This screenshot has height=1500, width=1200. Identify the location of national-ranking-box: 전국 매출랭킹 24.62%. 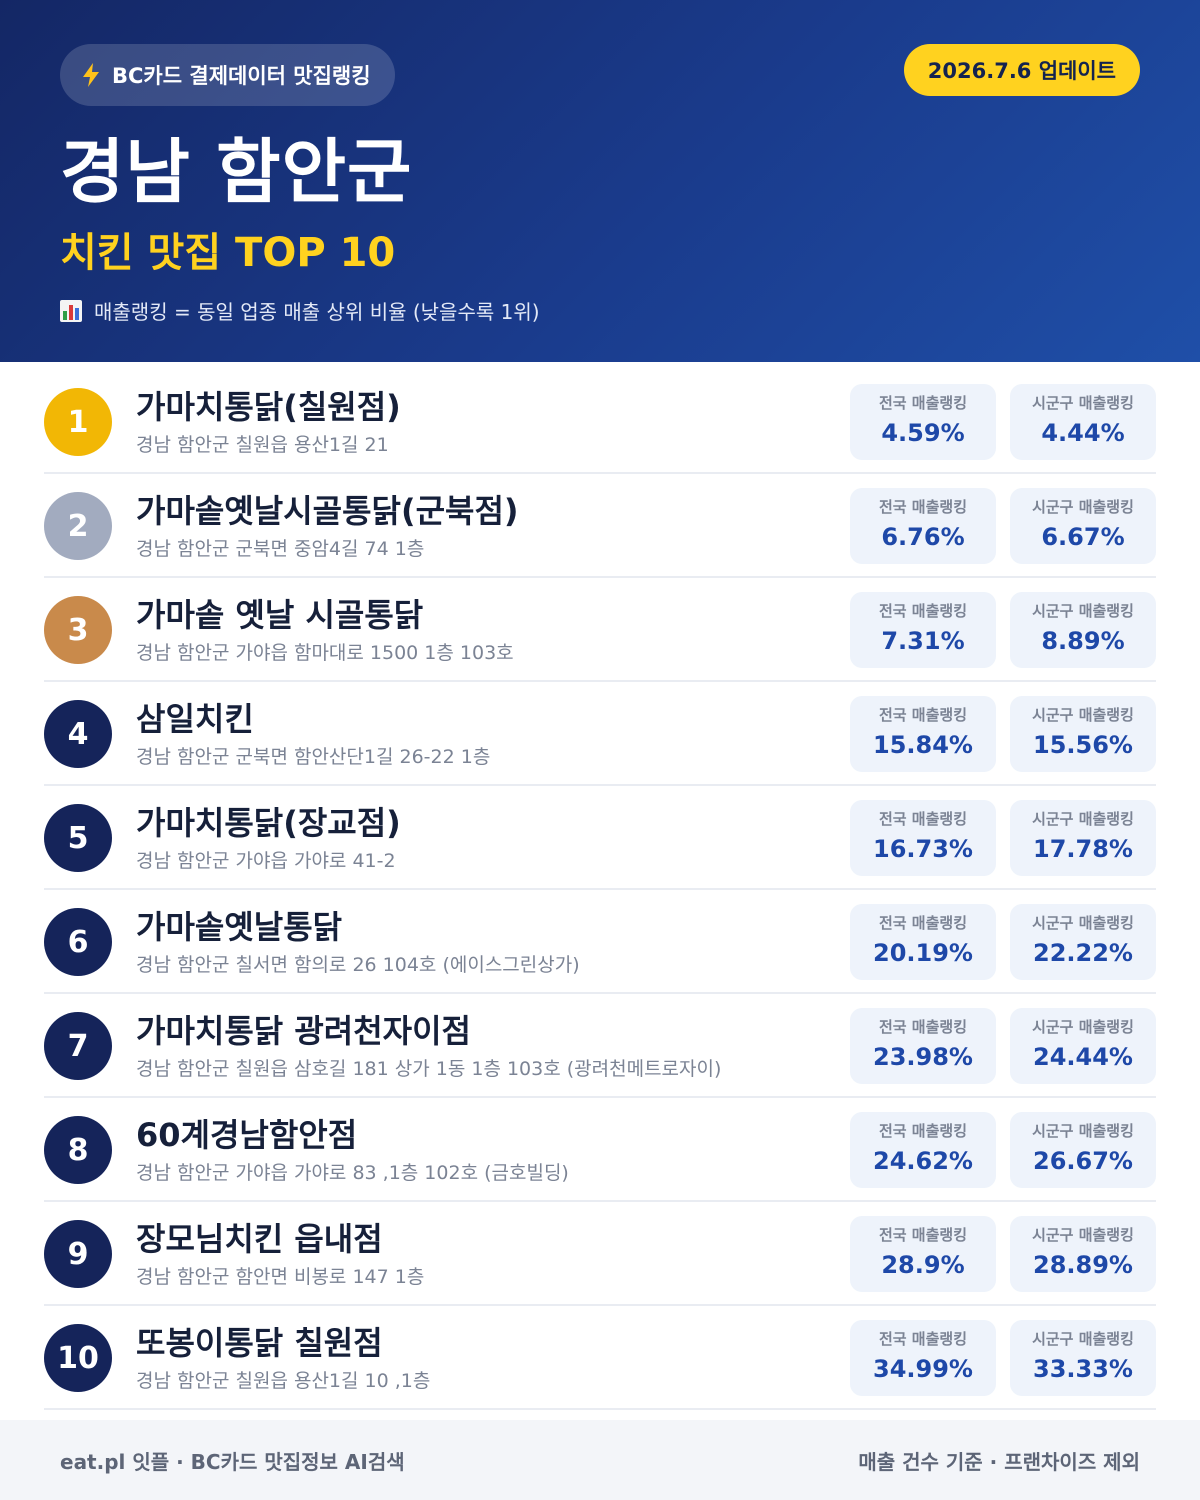
(923, 1150).